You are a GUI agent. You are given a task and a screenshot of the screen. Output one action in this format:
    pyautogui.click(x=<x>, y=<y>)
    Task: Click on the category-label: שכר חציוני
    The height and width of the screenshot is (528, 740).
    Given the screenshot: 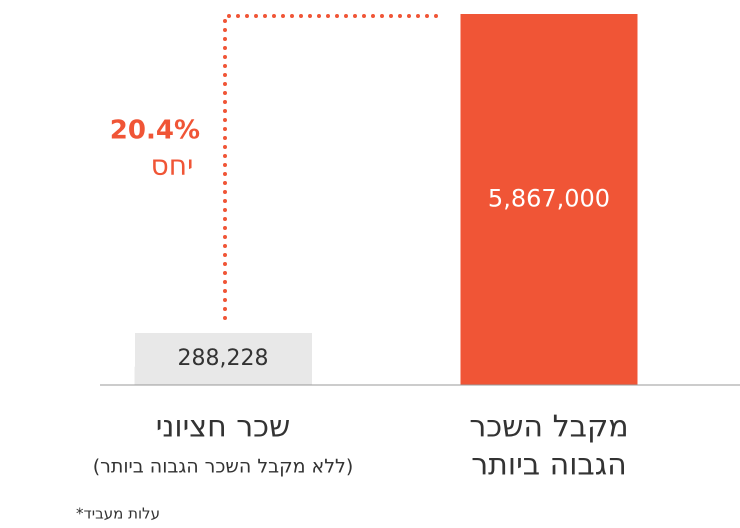 What is the action you would take?
    pyautogui.click(x=223, y=427)
    